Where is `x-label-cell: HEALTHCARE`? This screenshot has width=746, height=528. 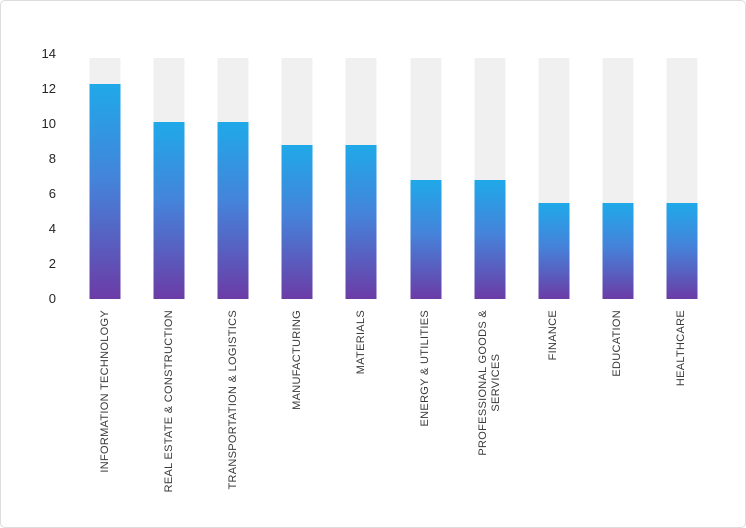 x-label-cell: HEALTHCARE is located at coordinates (682, 412).